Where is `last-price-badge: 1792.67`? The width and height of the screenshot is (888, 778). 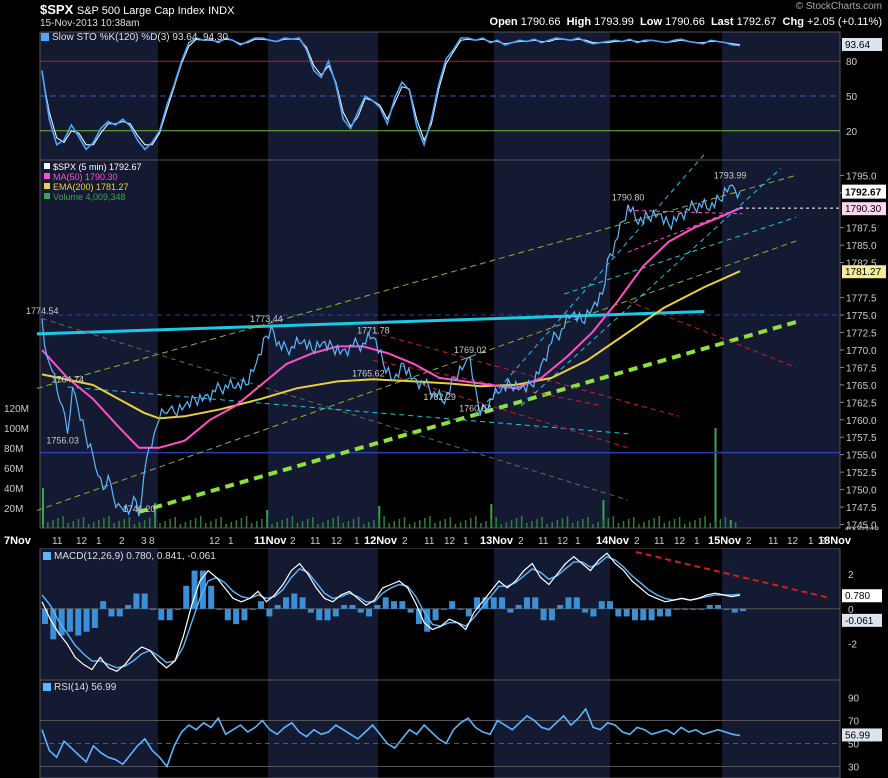 last-price-badge: 1792.67 is located at coordinates (863, 193).